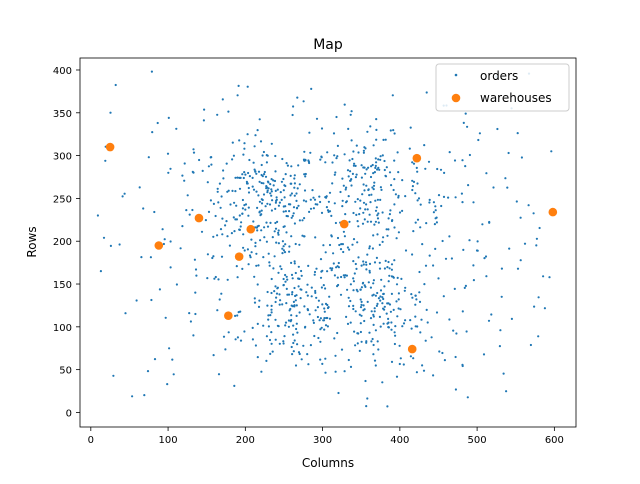 This screenshot has height=484, width=640. Describe the element at coordinates (91, 440) in the screenshot. I see `x-tick-label: 0` at that location.